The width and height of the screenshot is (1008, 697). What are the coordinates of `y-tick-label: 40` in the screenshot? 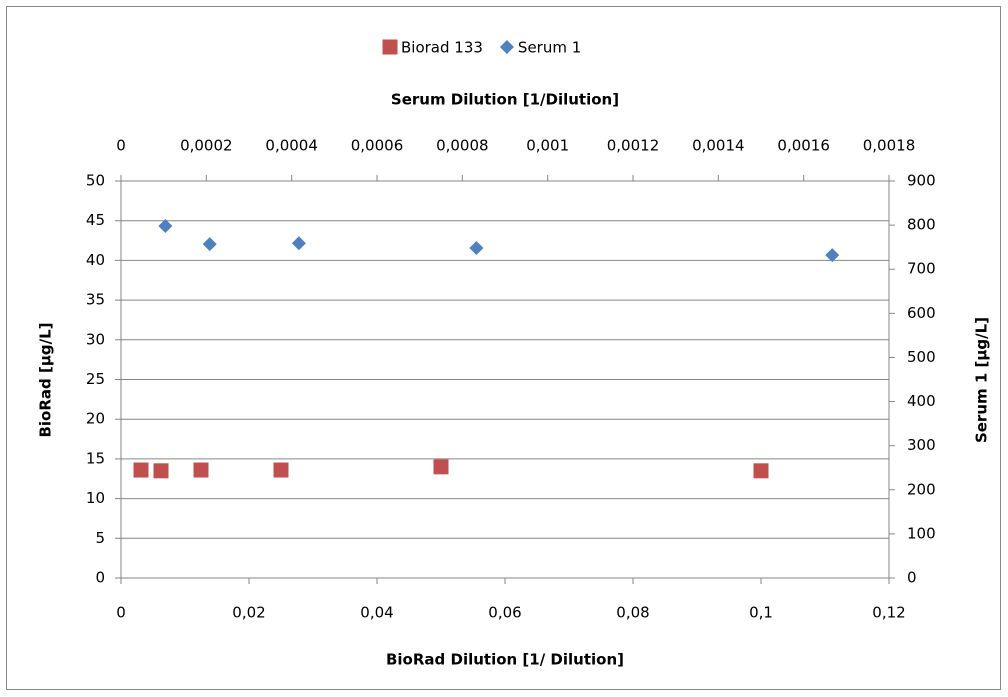 It's located at (95, 260).